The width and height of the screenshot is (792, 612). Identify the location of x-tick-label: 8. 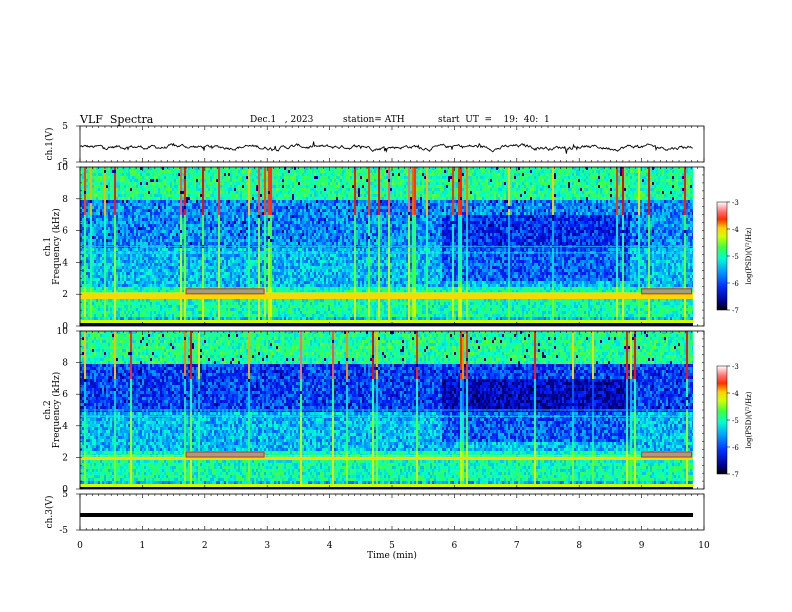
(579, 546).